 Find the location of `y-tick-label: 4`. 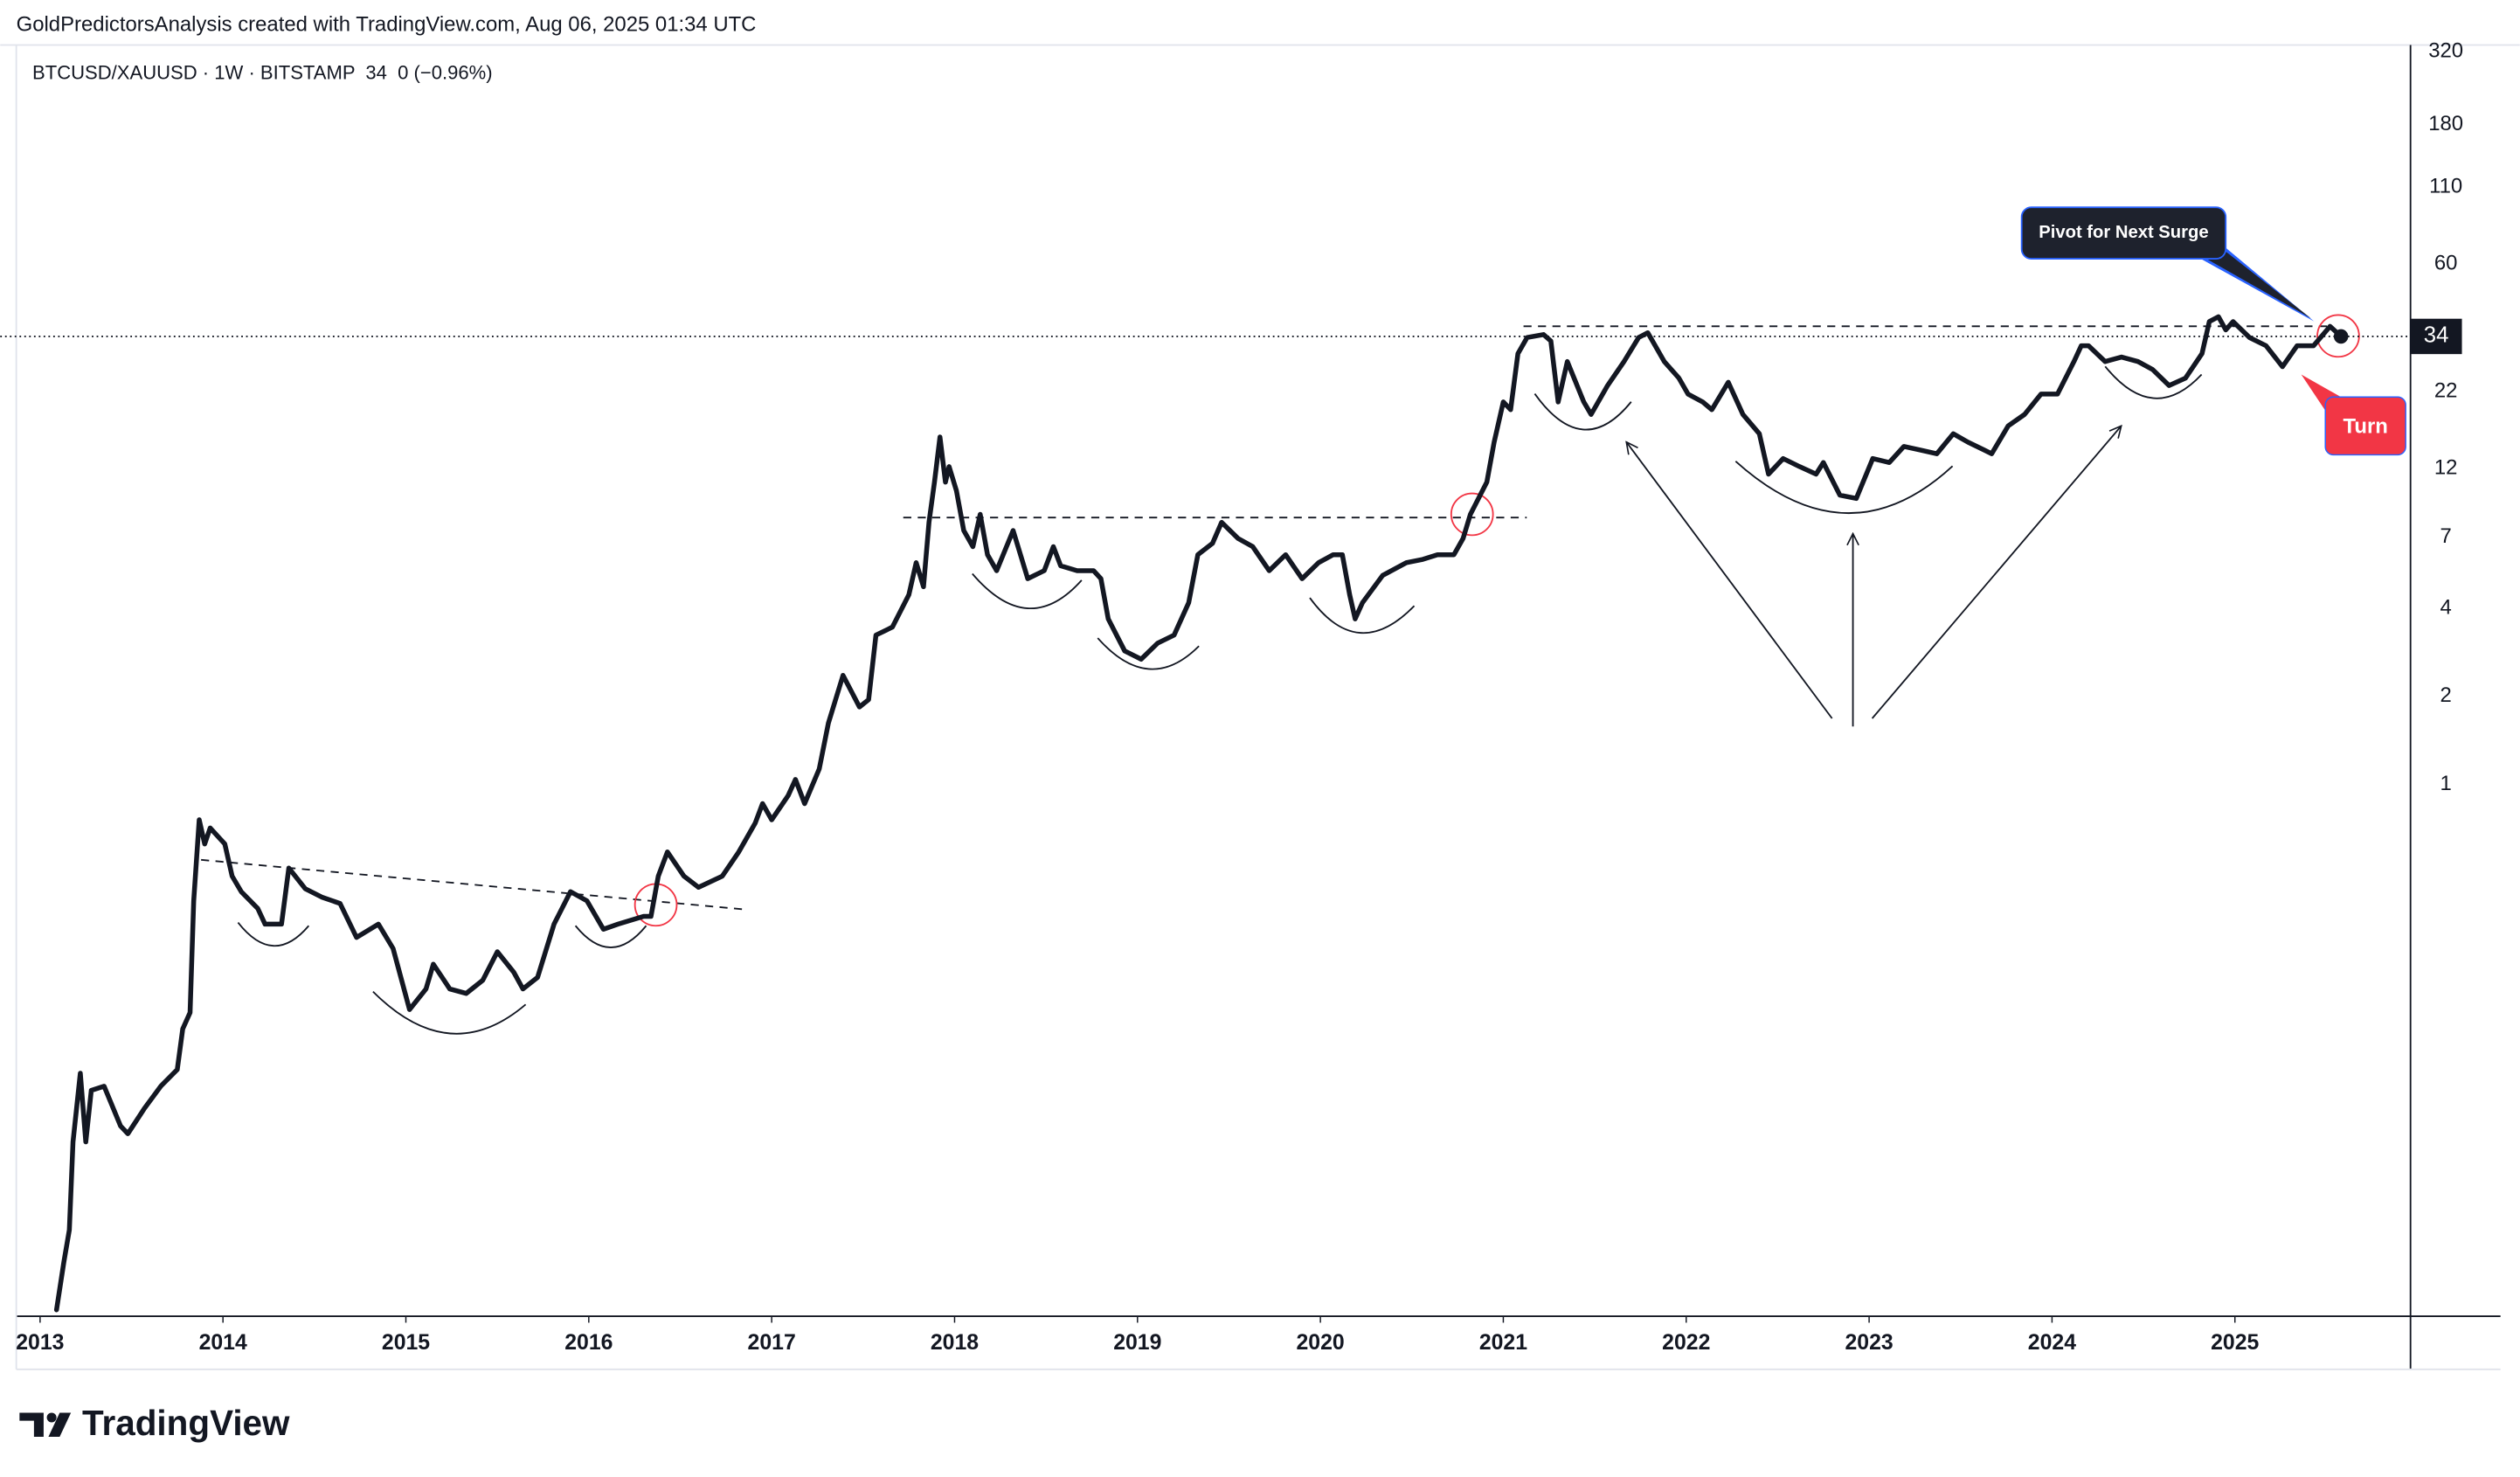

y-tick-label: 4 is located at coordinates (2446, 607).